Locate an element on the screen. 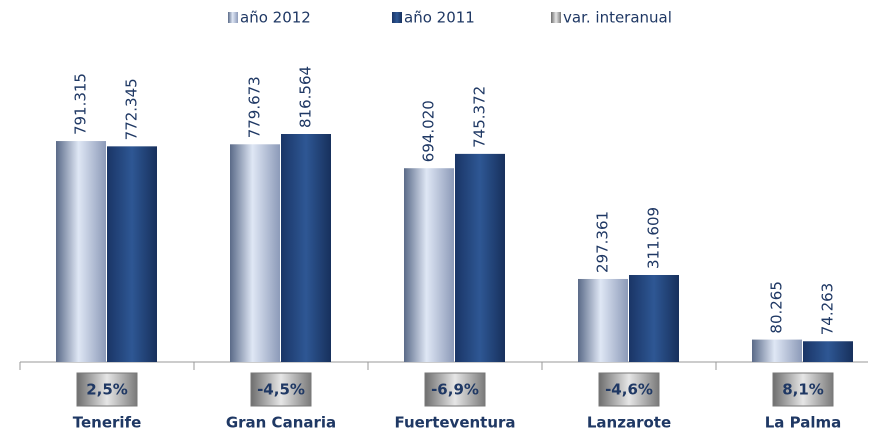  variation-label: -4,5% is located at coordinates (281, 390).